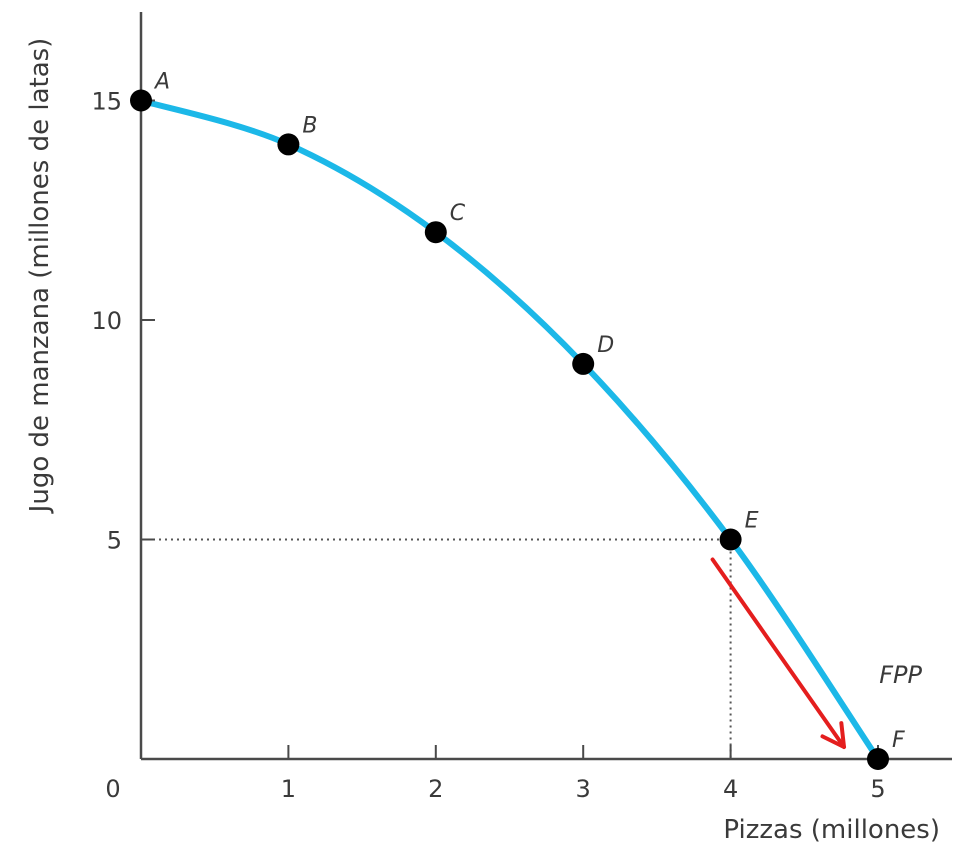  What do you see at coordinates (106, 102) in the screenshot?
I see `y-tick-label: 15` at bounding box center [106, 102].